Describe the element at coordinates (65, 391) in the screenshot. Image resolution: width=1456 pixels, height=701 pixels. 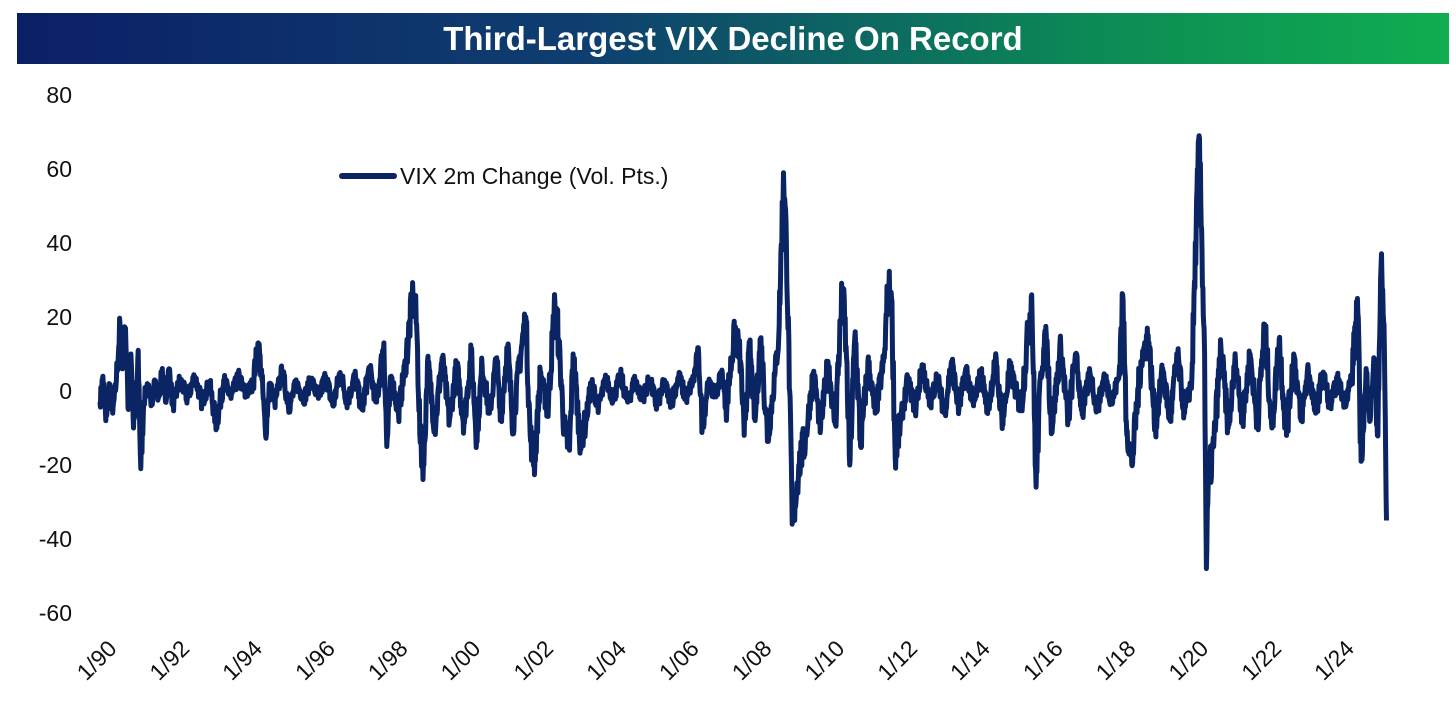
I see `y-tick-label: 0` at that location.